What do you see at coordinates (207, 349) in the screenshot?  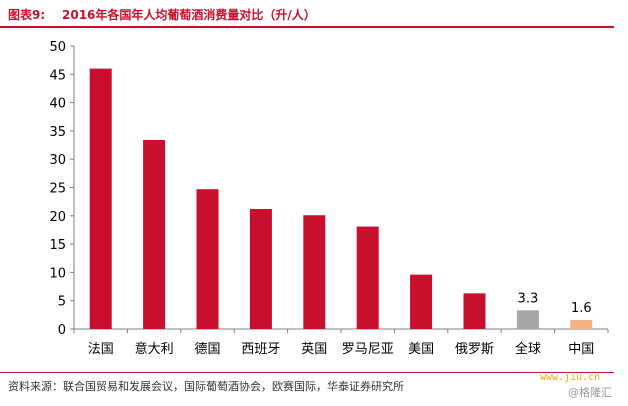 I see `category-label: 德国` at bounding box center [207, 349].